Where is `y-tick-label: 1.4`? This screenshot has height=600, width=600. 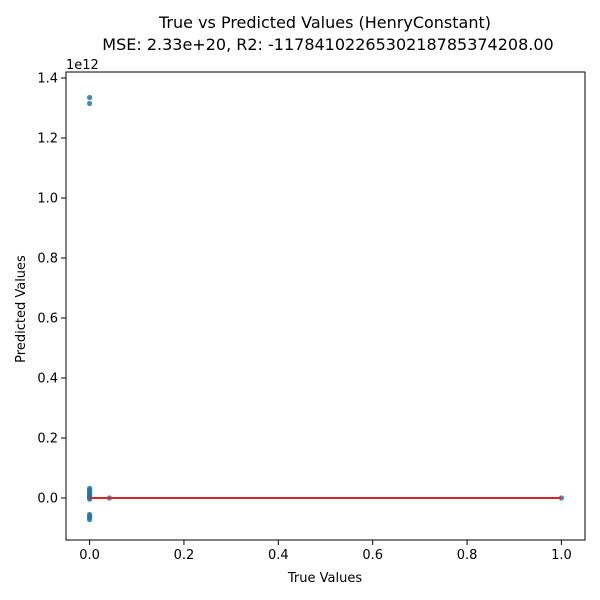 y-tick-label: 1.4 is located at coordinates (47, 79).